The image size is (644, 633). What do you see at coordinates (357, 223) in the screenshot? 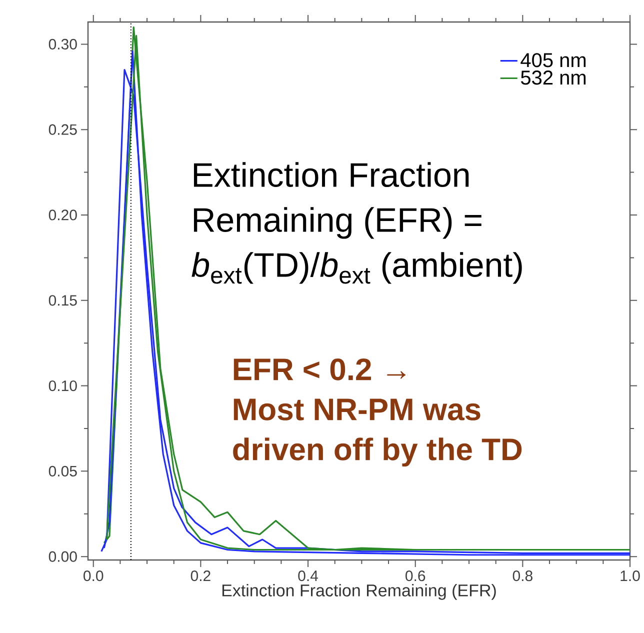
I see `annotation: Extinction Fraction Remaining (EFR) = b$_{ext}$(TD)/b$_{ext}$ (ambient)` at bounding box center [357, 223].